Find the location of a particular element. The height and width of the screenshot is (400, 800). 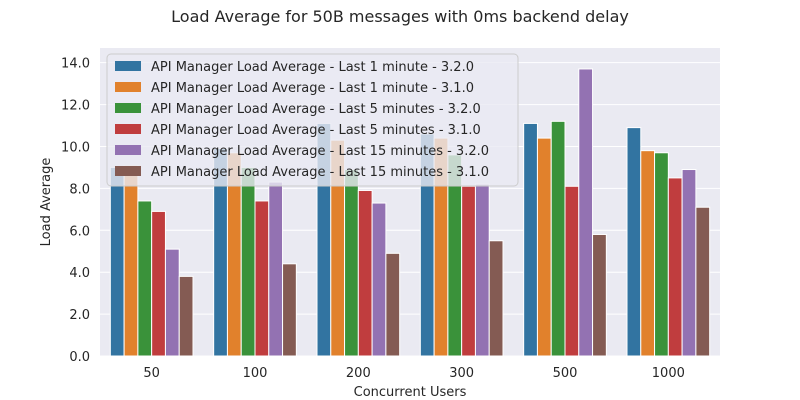

y-tick-label: 2.0 is located at coordinates (79, 315).